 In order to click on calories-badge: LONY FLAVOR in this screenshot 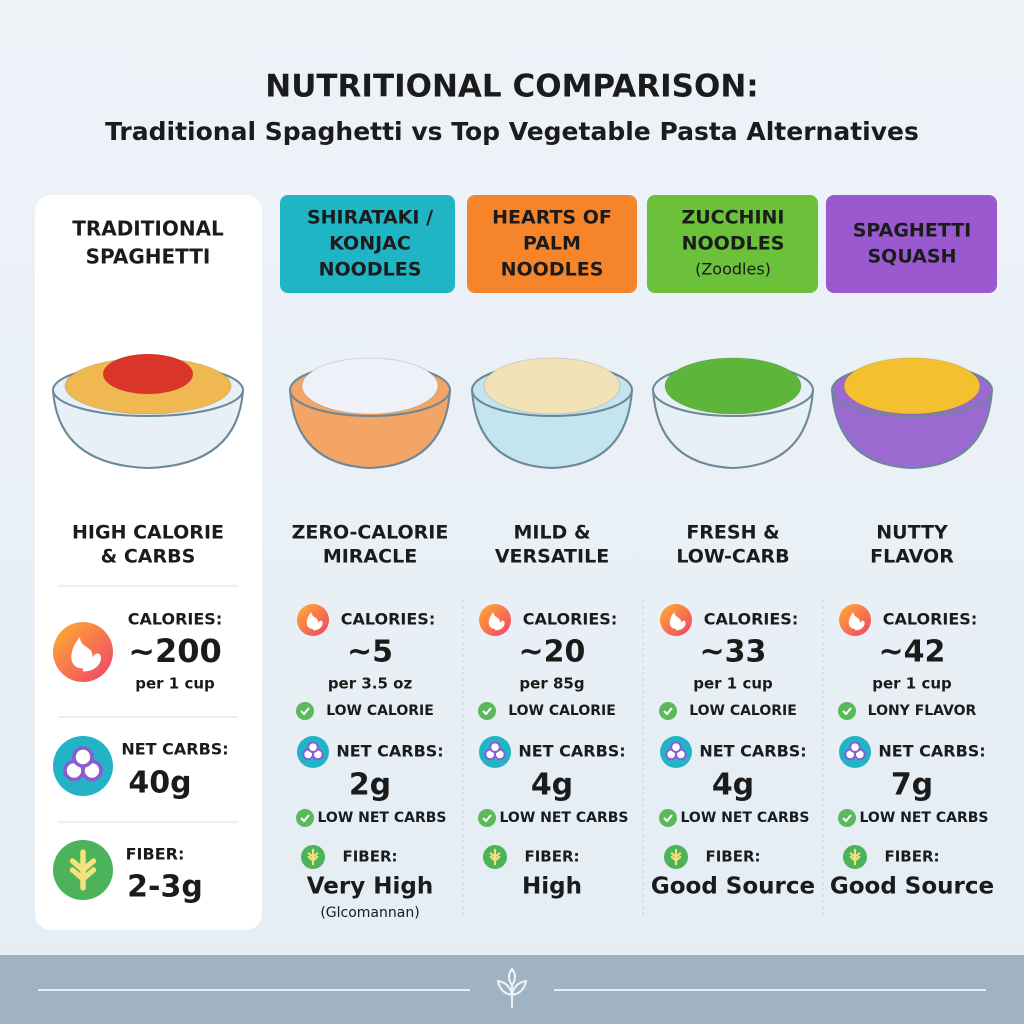, I will do `click(922, 711)`.